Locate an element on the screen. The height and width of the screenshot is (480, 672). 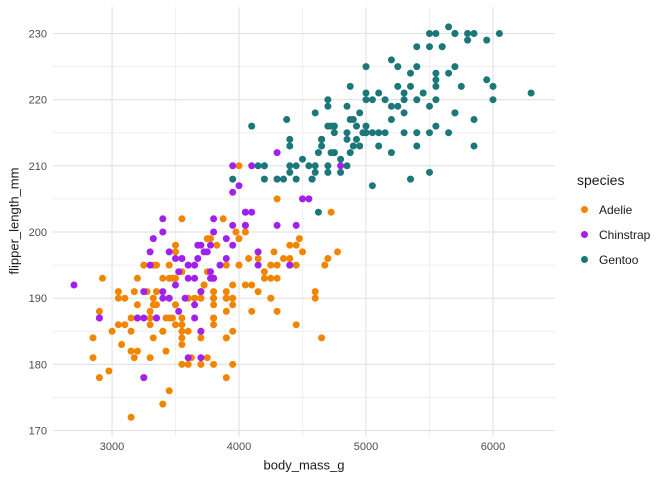
adelie-swatch-icon is located at coordinates (584, 209).